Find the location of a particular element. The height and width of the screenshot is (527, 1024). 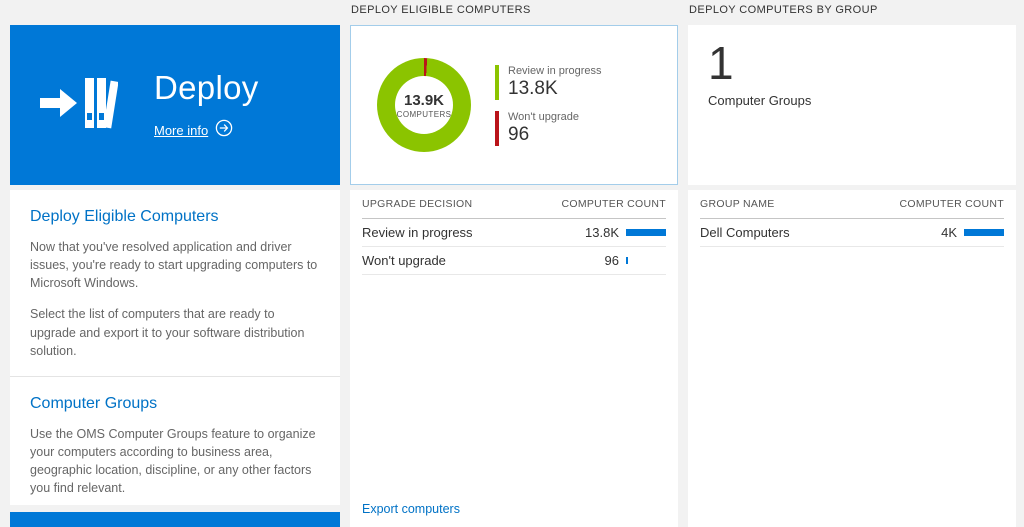

row-value: 96 is located at coordinates (611, 260).